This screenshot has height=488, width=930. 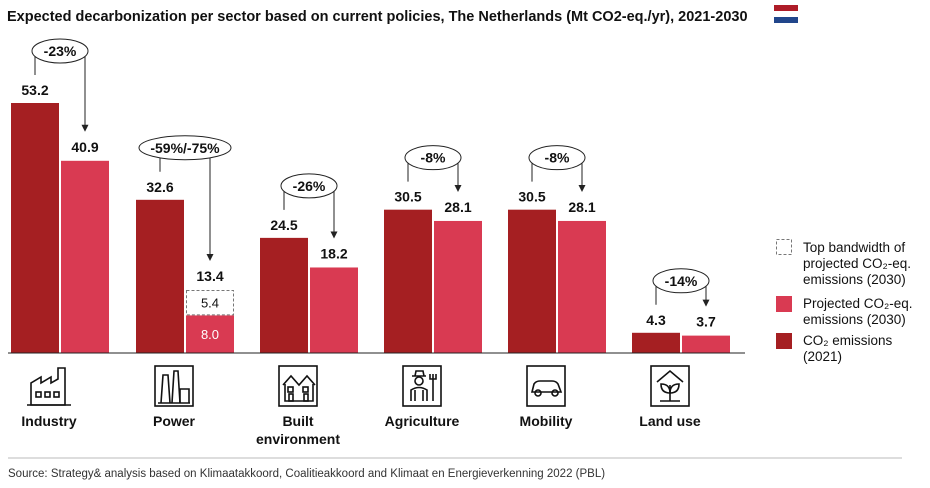 I want to click on value-label-2021-2: 24.5, so click(x=283, y=225).